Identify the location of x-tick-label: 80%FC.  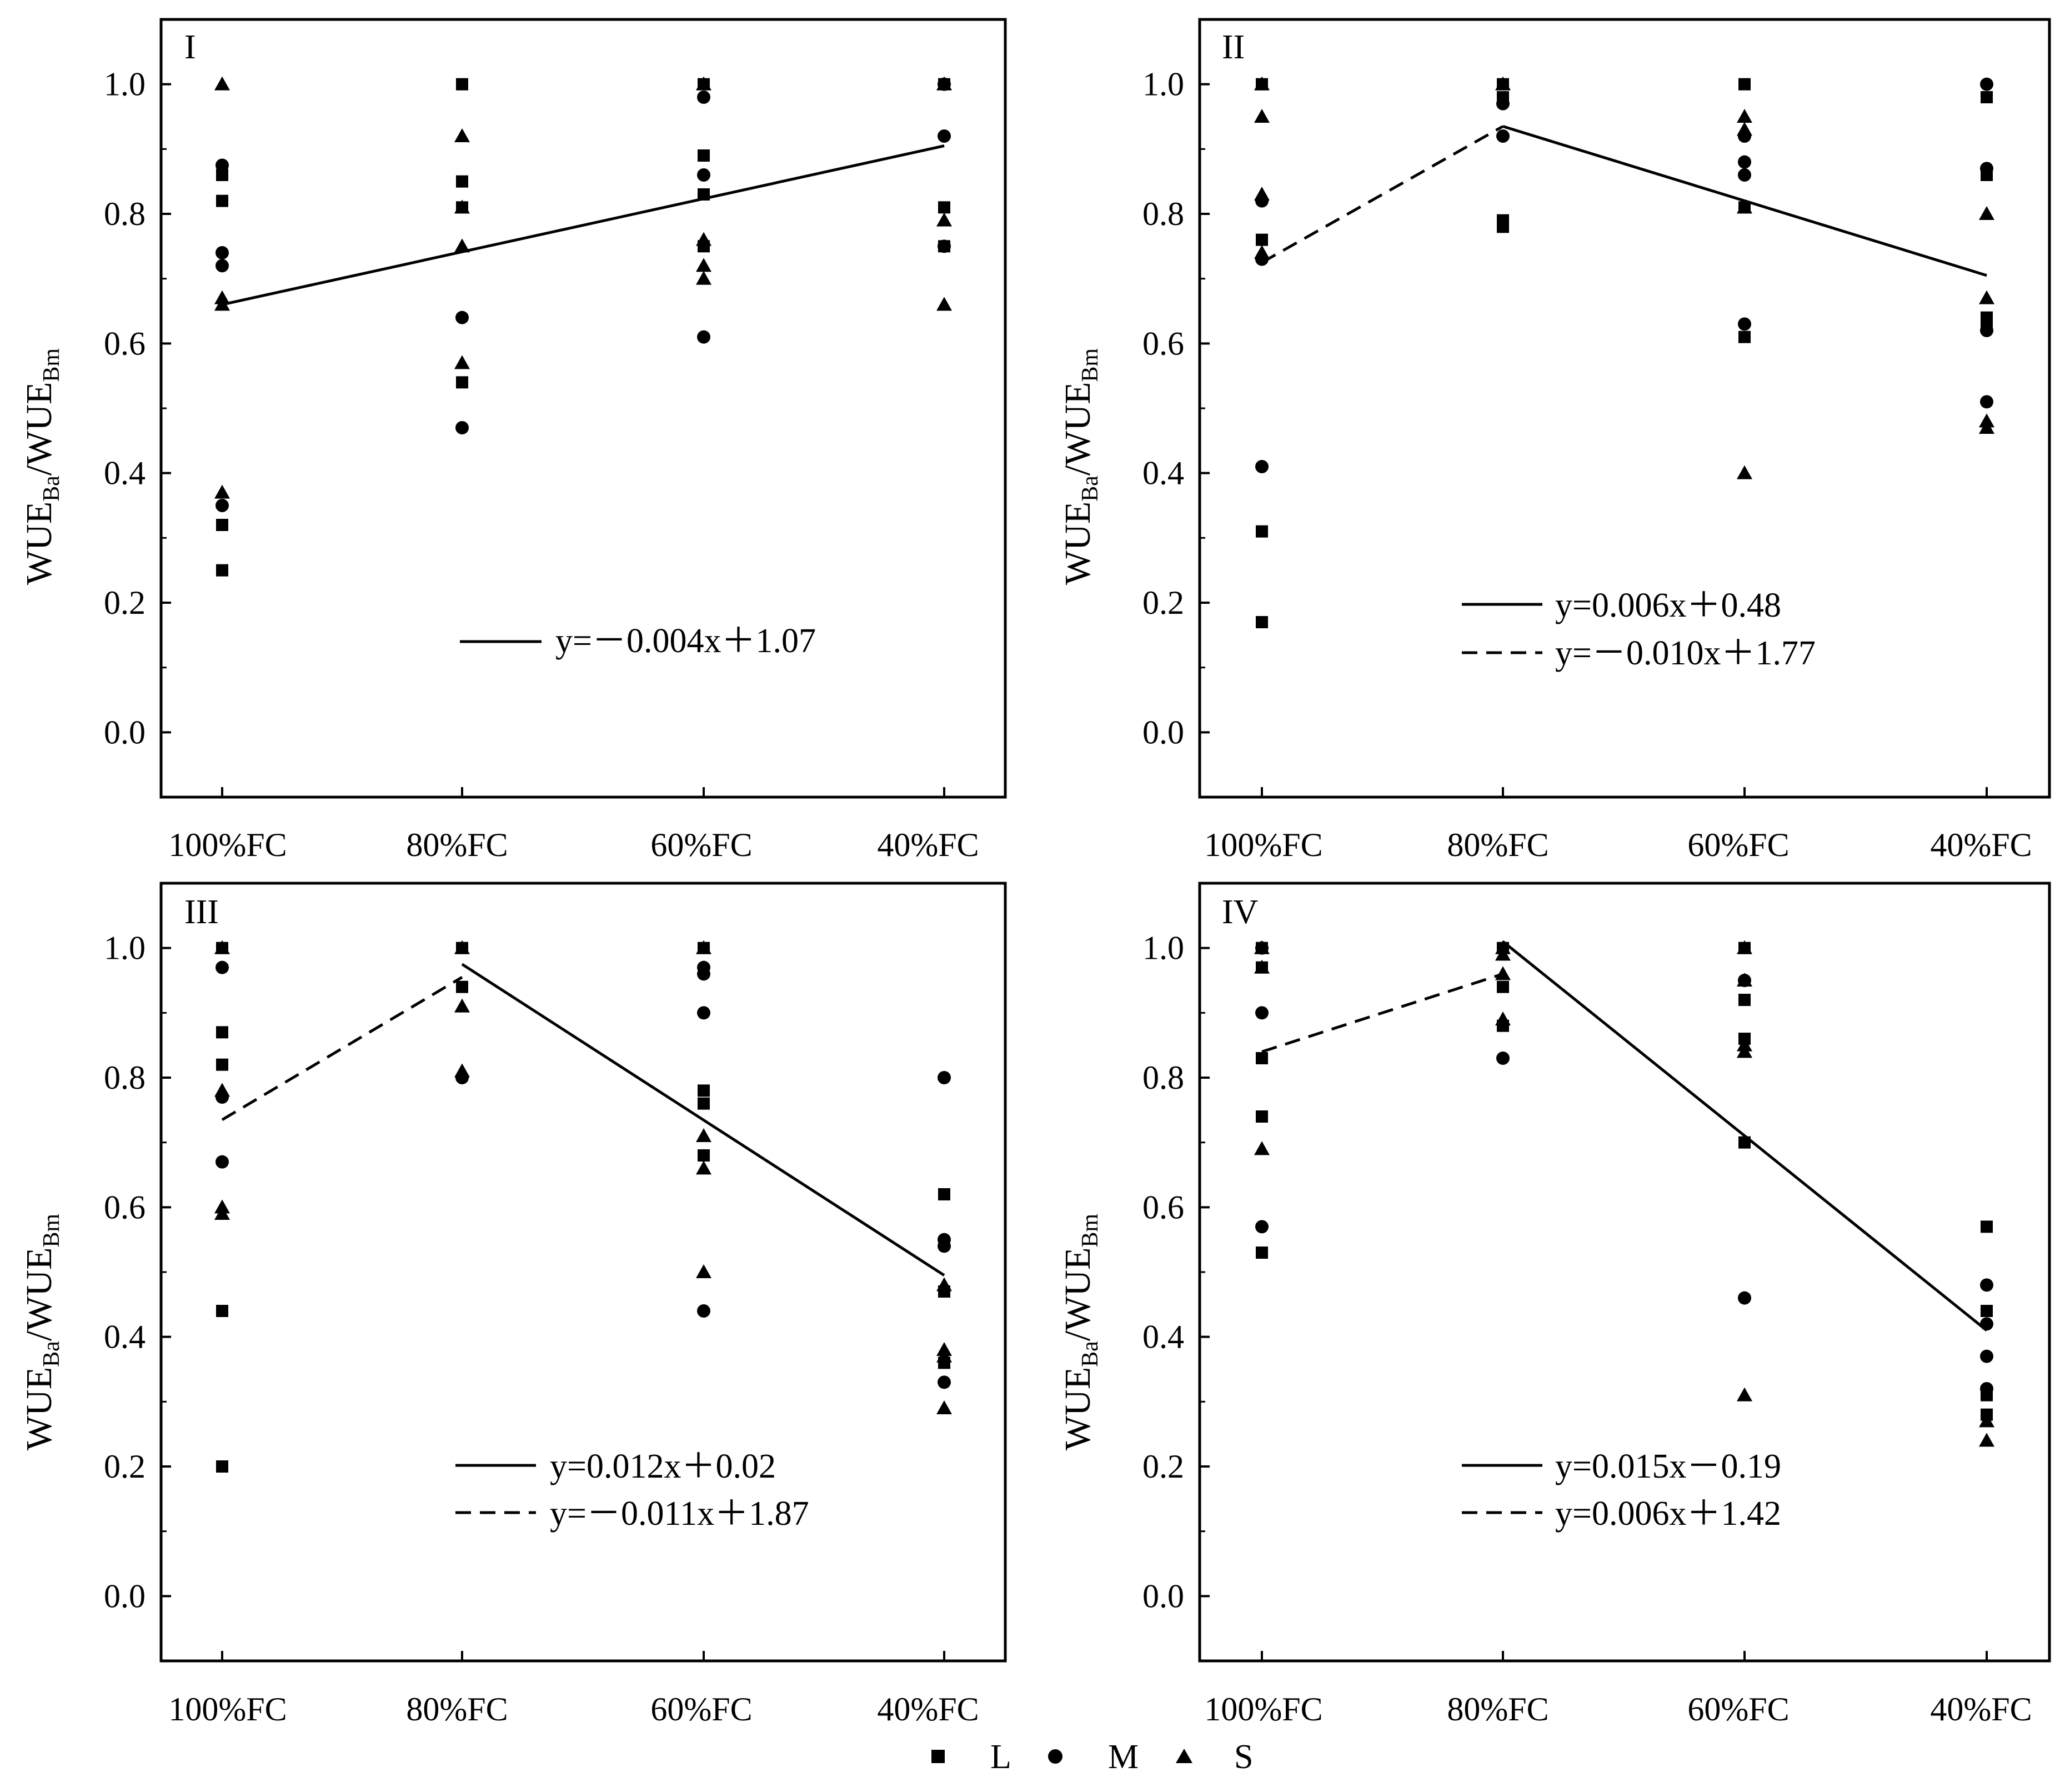
(1497, 845).